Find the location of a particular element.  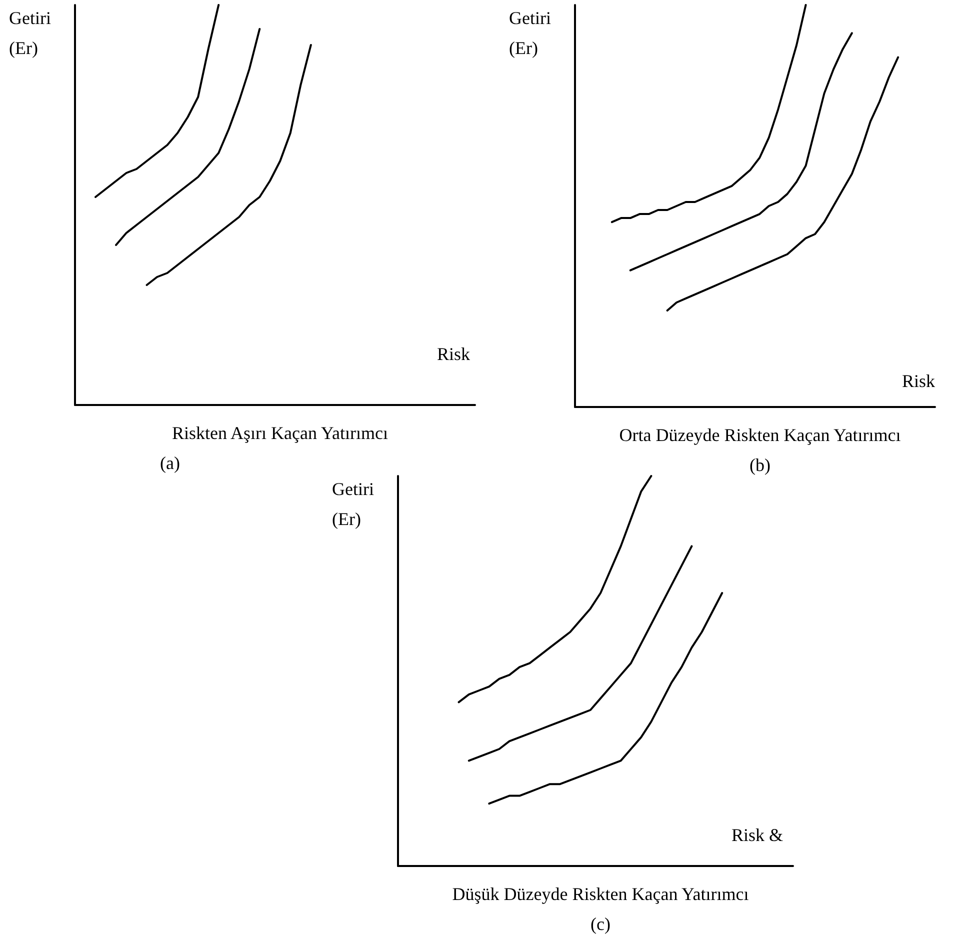

text: (a) is located at coordinates (170, 463).